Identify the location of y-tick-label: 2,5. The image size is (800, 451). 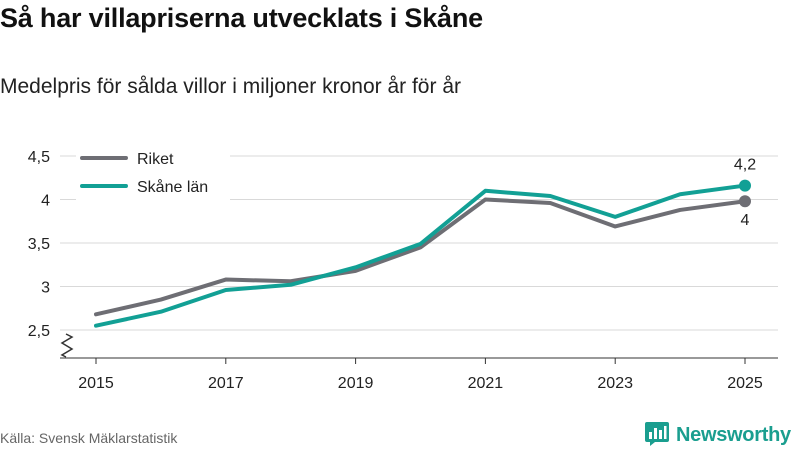
(39, 331).